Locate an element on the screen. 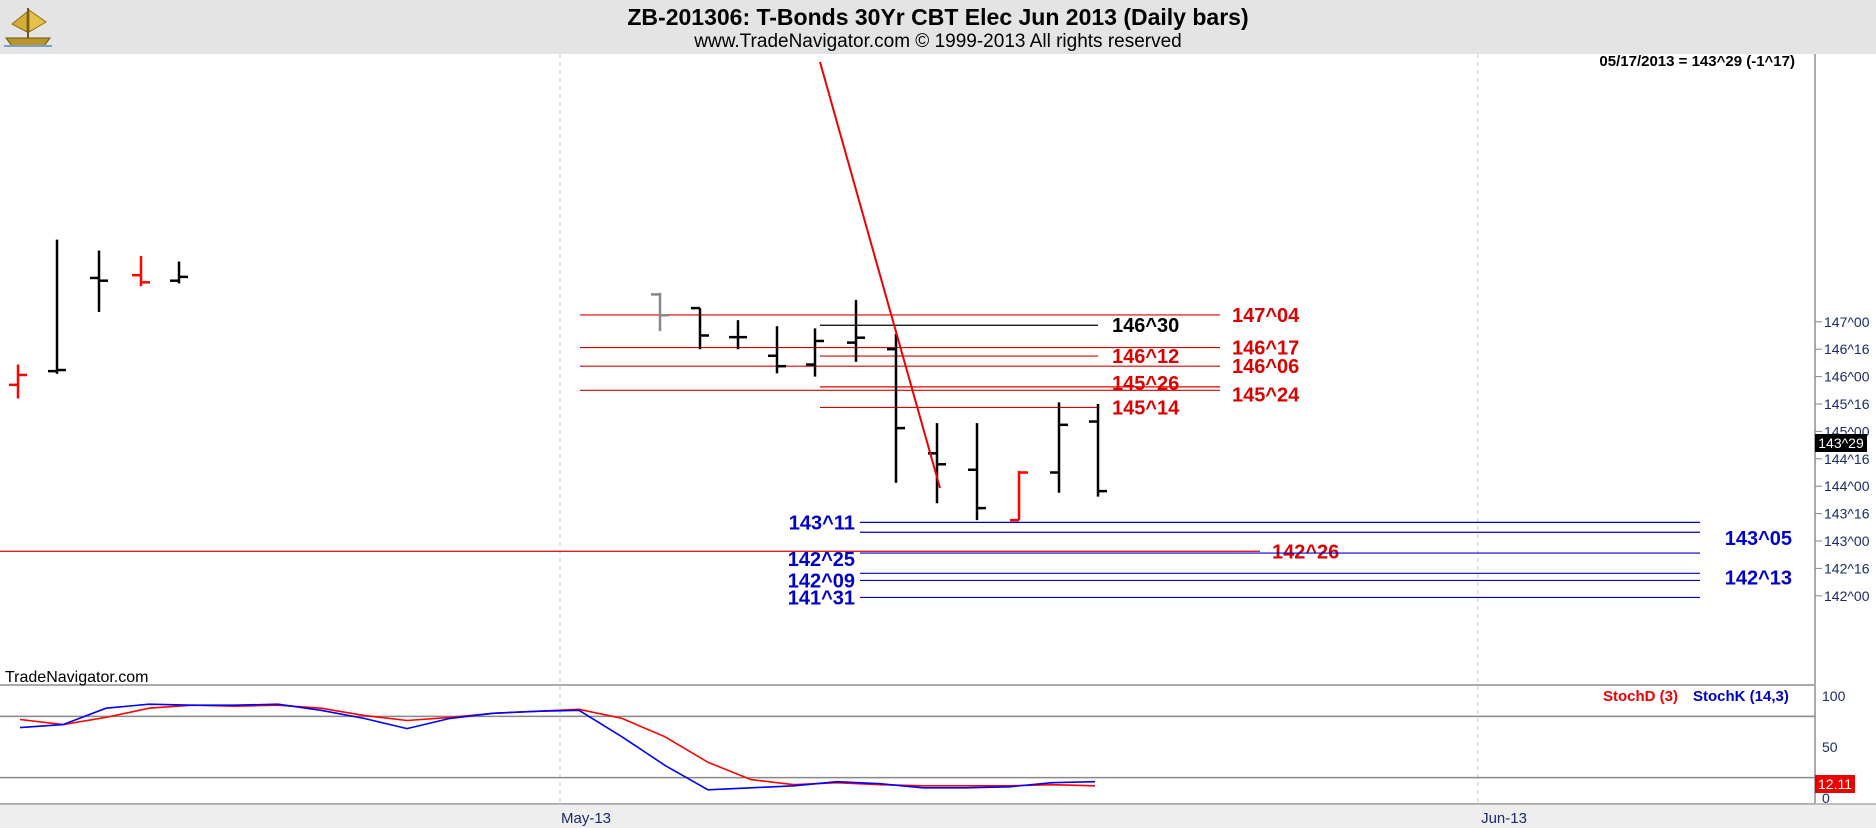 The height and width of the screenshot is (828, 1876). price-level: 142^25 is located at coordinates (1244, 560).